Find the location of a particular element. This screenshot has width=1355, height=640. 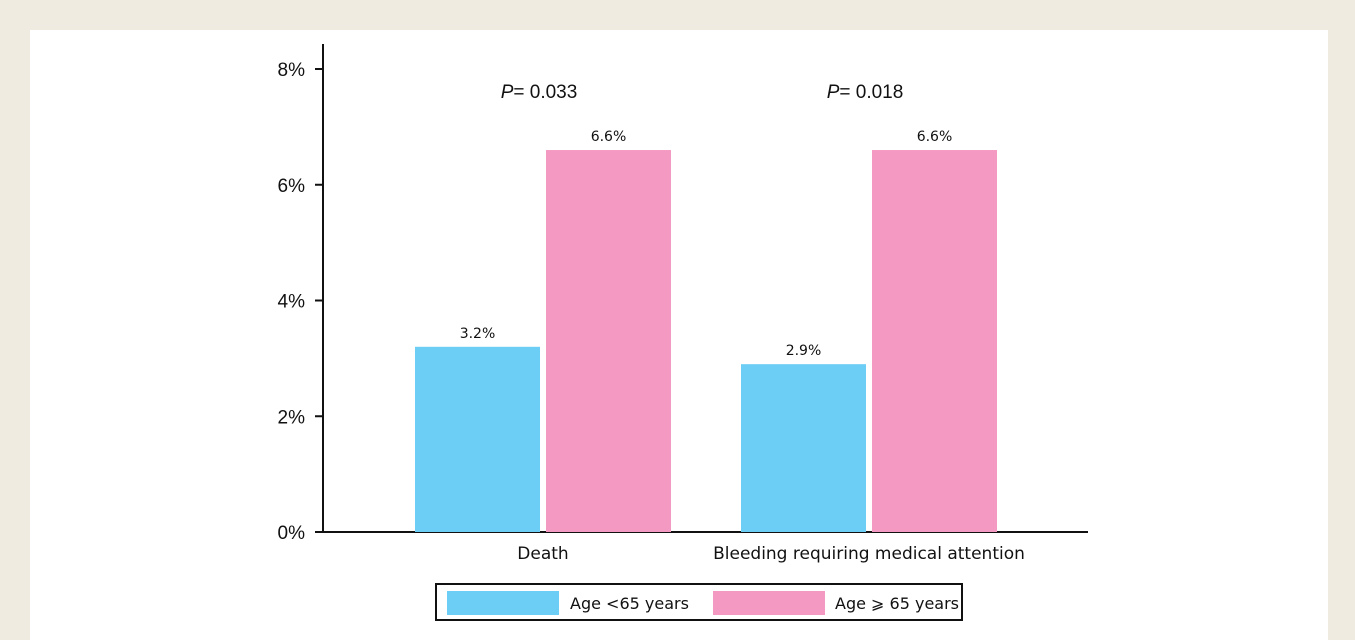

p-value-label: P= 0.018 is located at coordinates (865, 92).